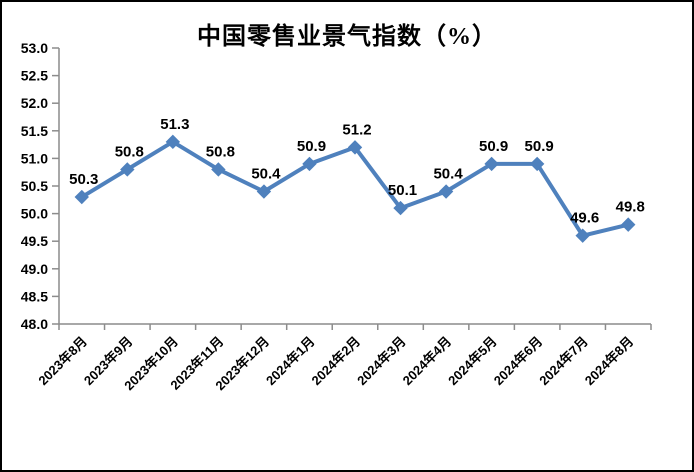 The image size is (694, 472). I want to click on x-tick-label: 2024年1月, so click(290, 361).